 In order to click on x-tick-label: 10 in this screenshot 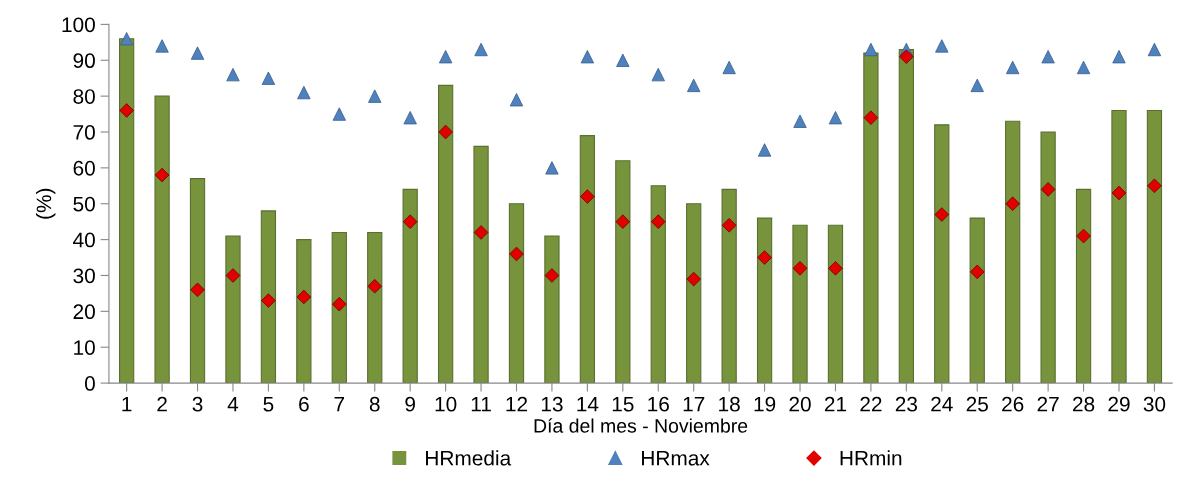, I will do `click(446, 404)`.